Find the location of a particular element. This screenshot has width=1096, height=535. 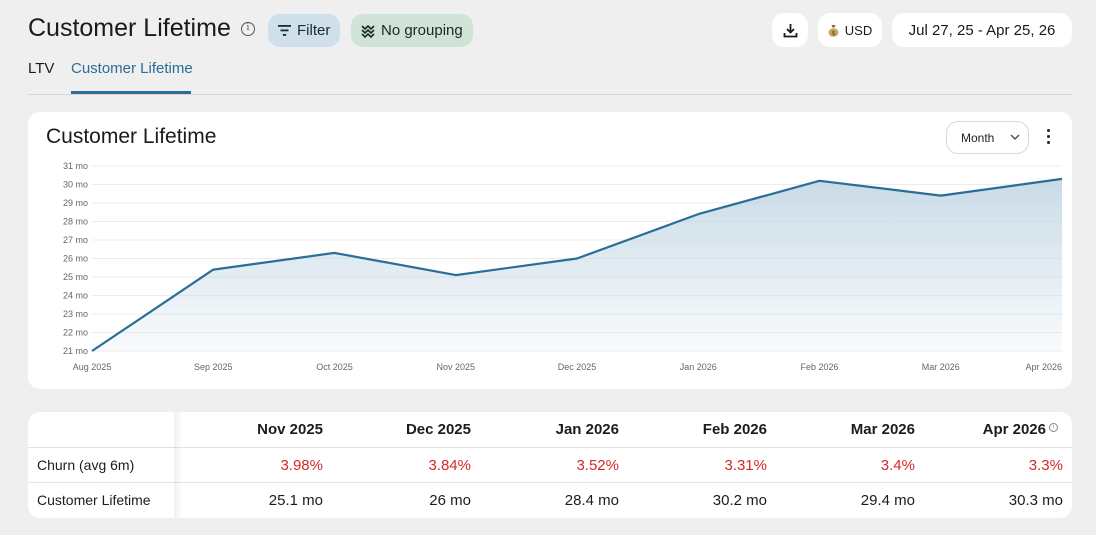

column-header: Nov 2025 is located at coordinates (290, 429).